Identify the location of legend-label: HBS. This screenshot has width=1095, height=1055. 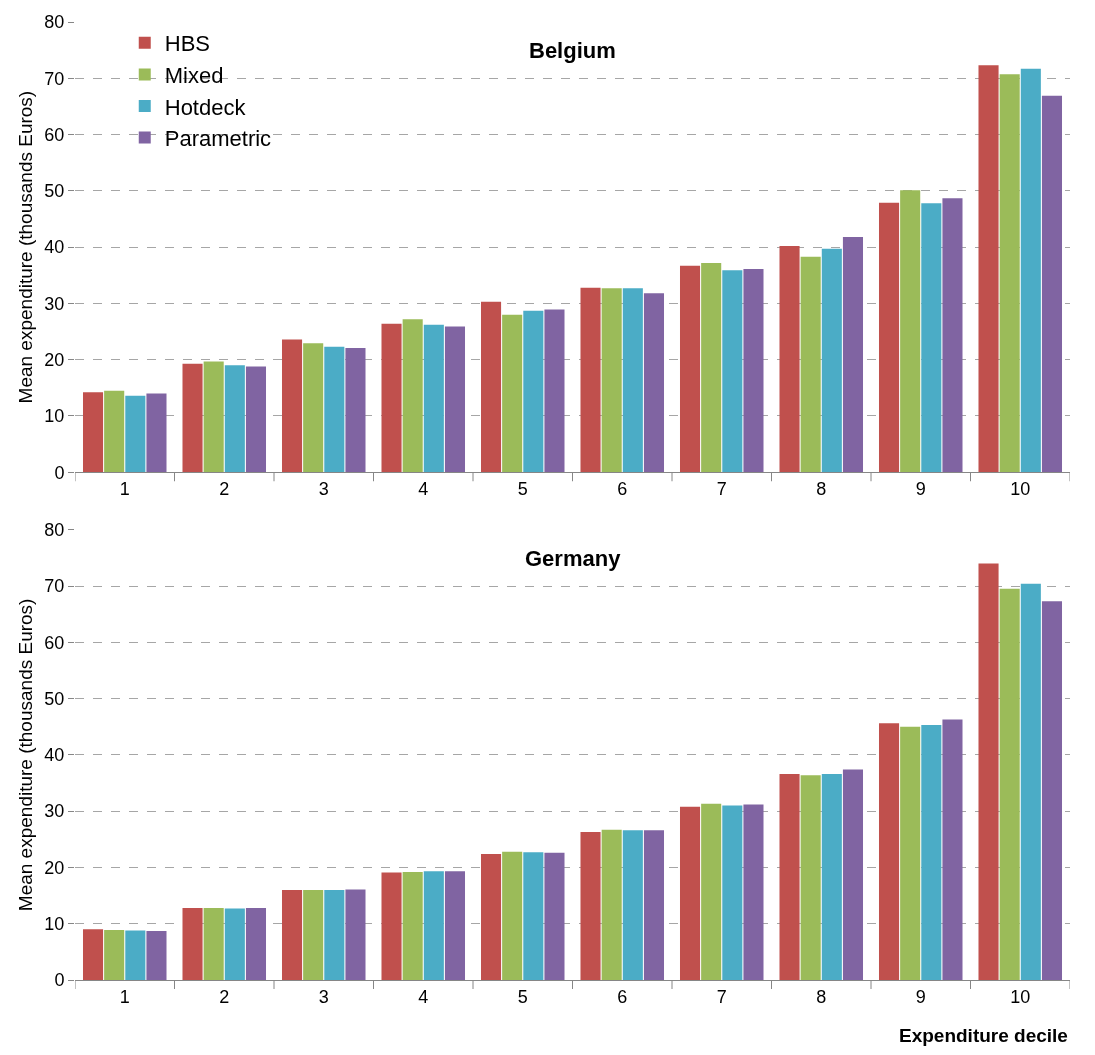
(187, 44).